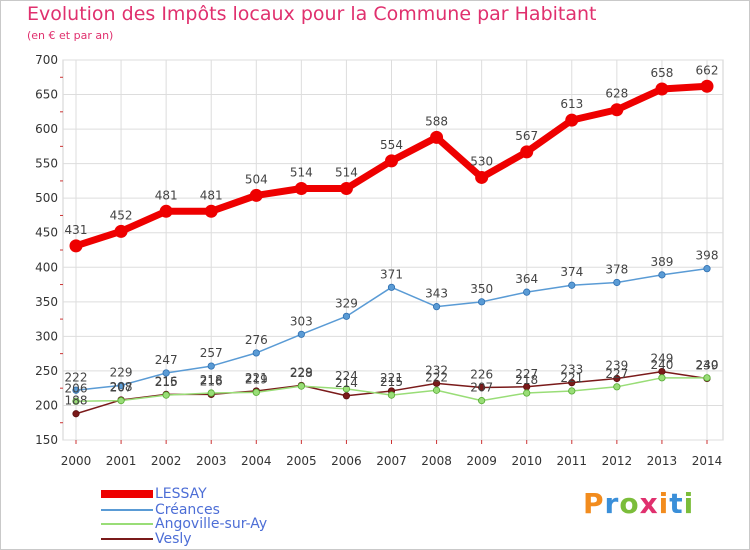  I want to click on logo-letter: i, so click(689, 503).